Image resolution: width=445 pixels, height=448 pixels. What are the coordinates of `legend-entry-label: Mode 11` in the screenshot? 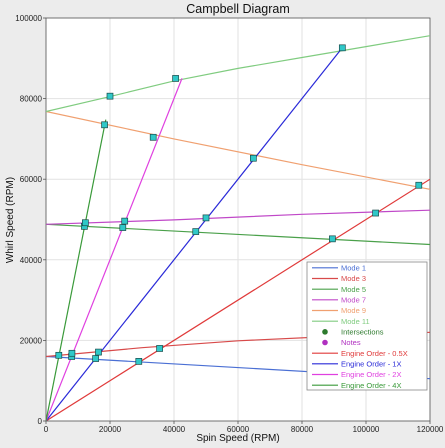 It's located at (355, 321).